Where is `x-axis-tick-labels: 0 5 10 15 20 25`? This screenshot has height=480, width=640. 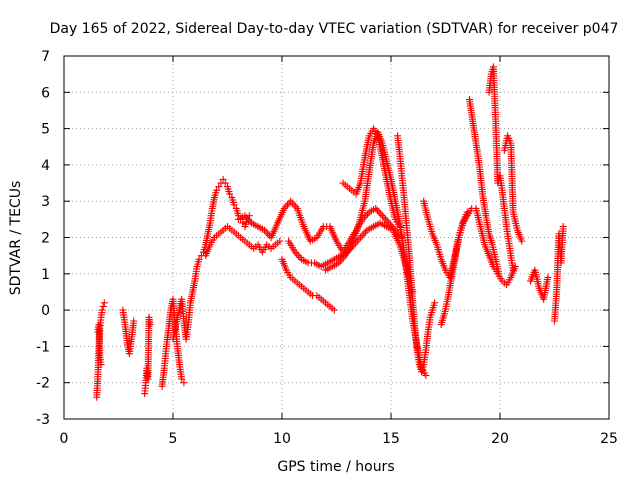
x-axis-tick-labels: 0 5 10 15 20 25 is located at coordinates (339, 439).